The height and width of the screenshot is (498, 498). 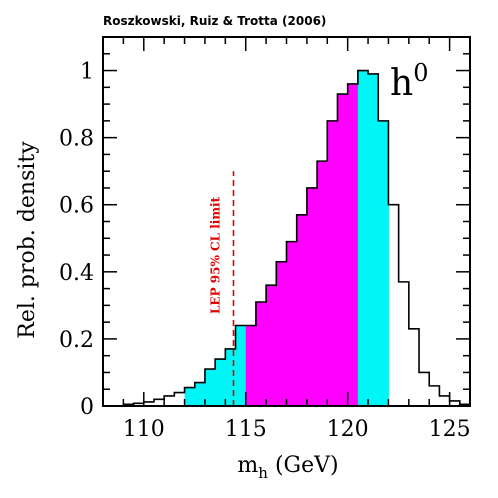 What do you see at coordinates (144, 429) in the screenshot?
I see `x-tick-label: 110` at bounding box center [144, 429].